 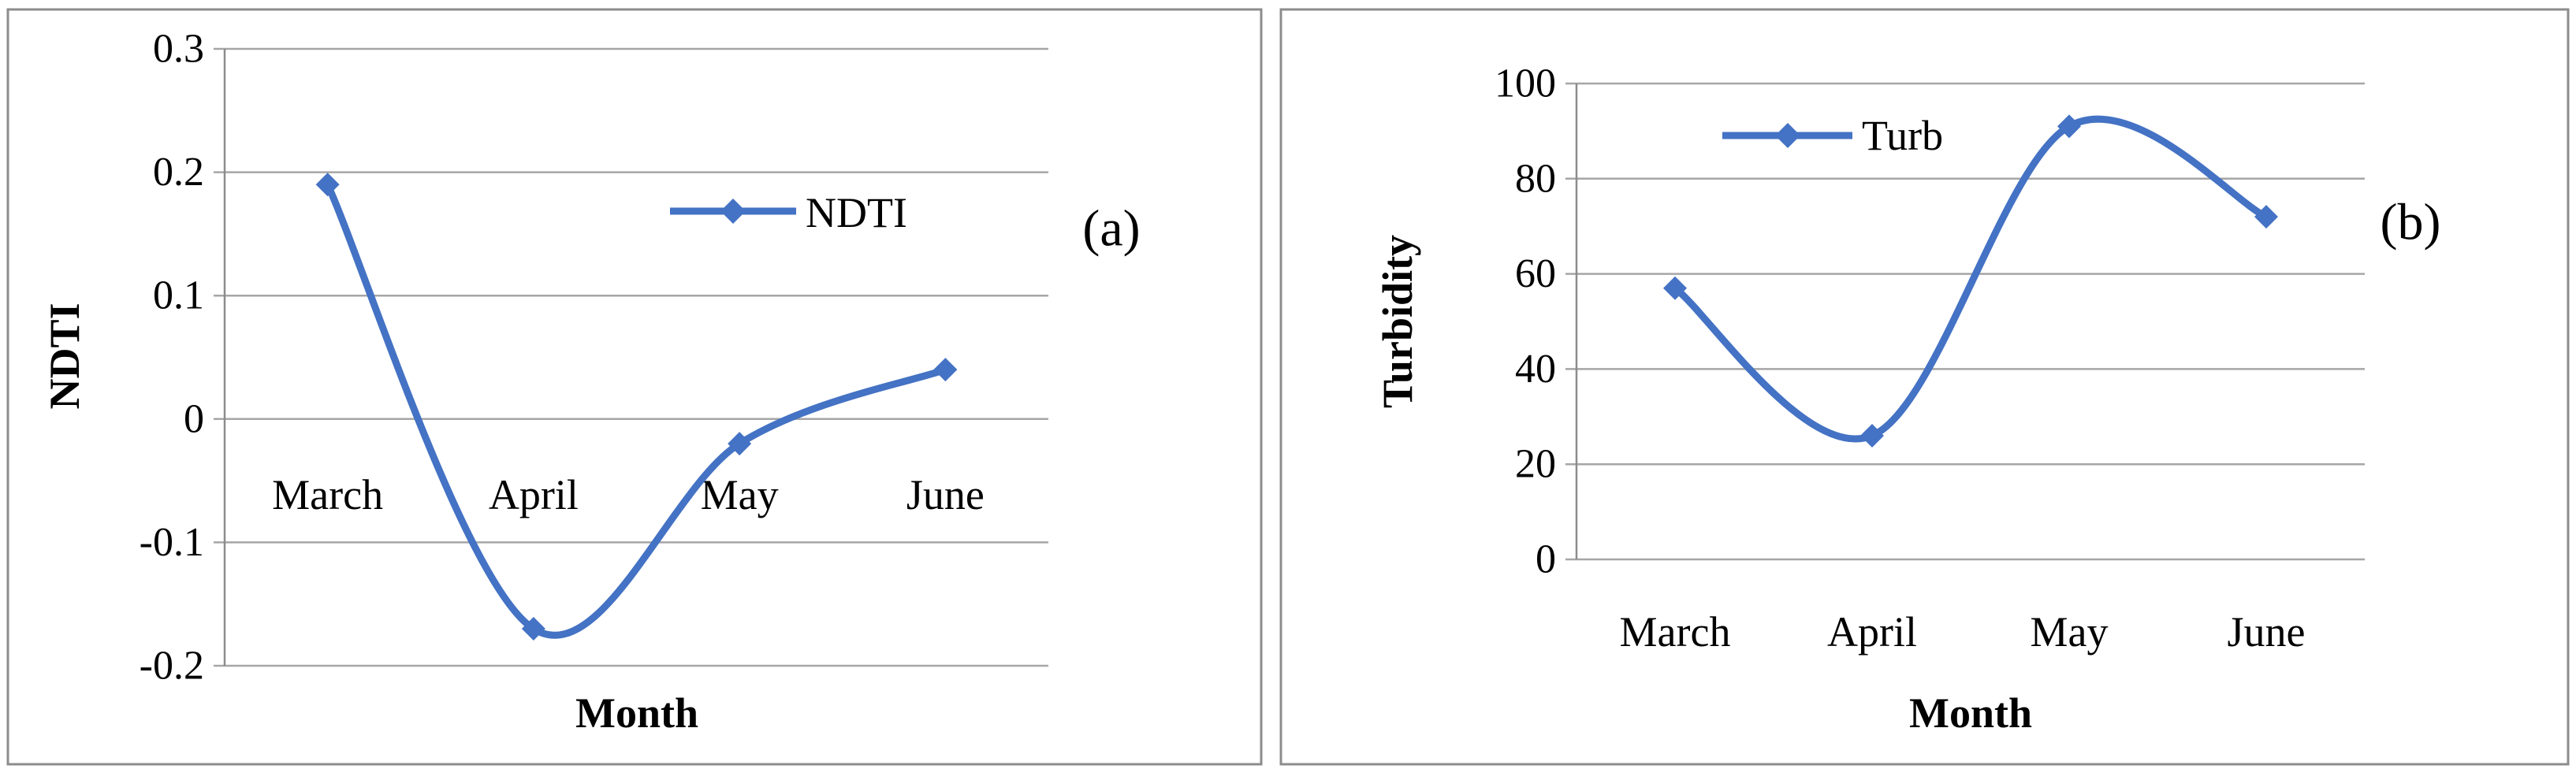 What do you see at coordinates (1675, 632) in the screenshot?
I see `b-x-tick-label: March` at bounding box center [1675, 632].